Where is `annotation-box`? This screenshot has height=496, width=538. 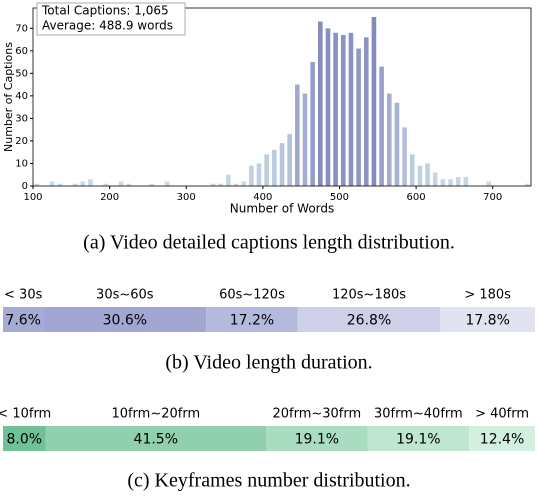 annotation-box is located at coordinates (111, 19).